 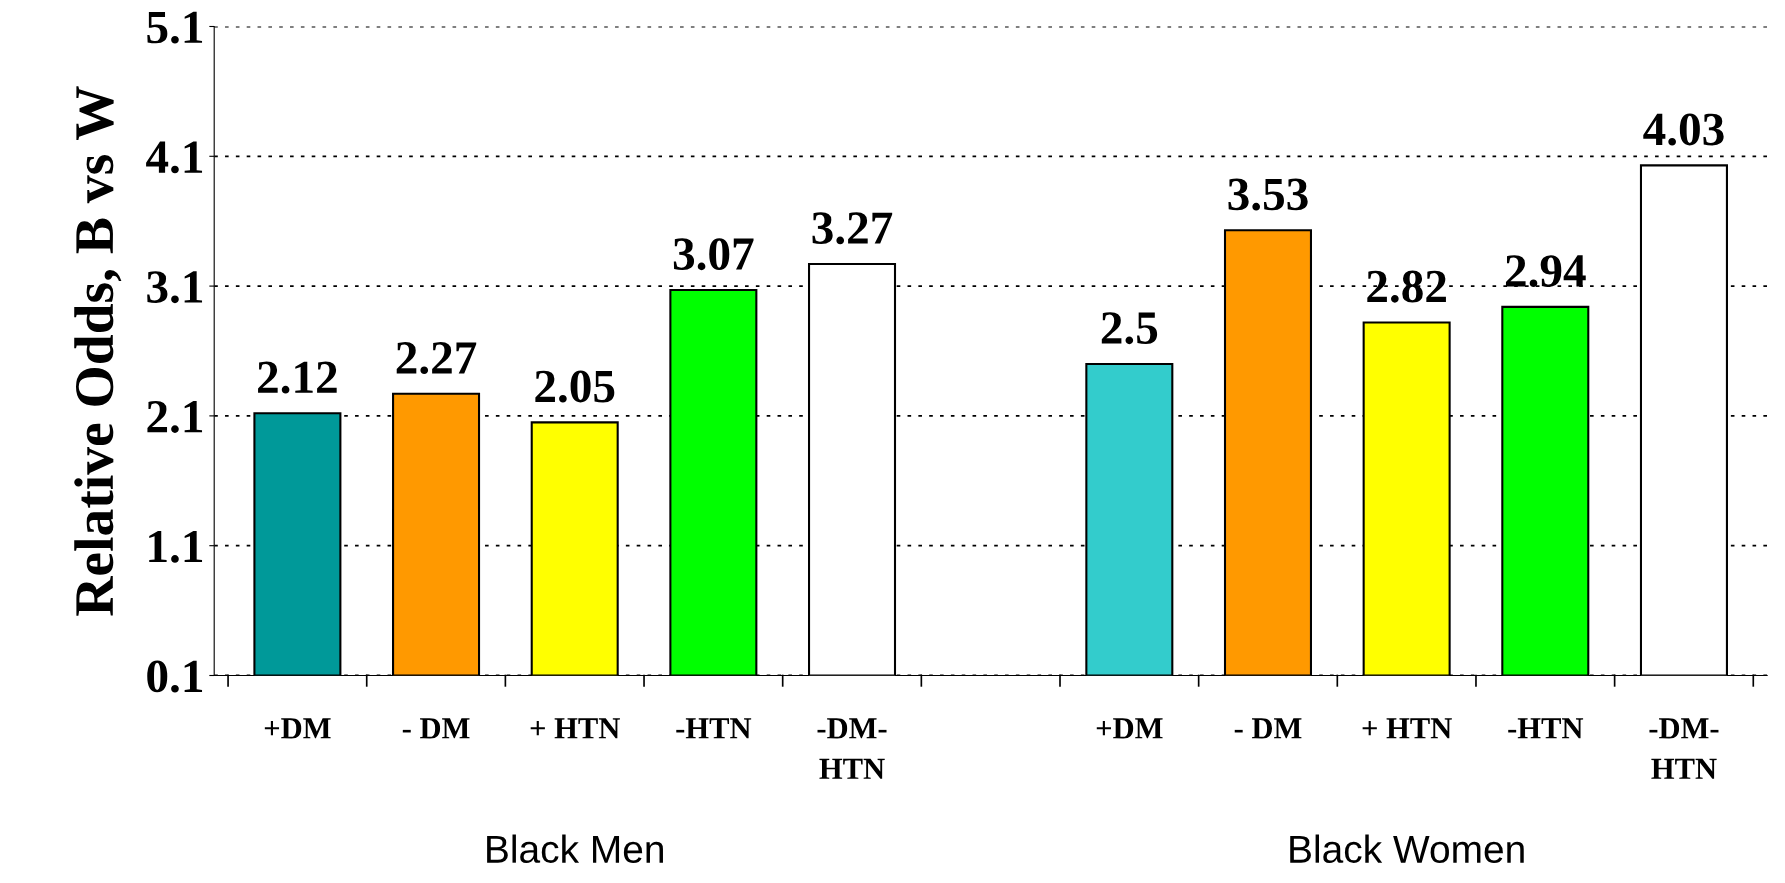 I want to click on text: Black Women, so click(x=1407, y=849).